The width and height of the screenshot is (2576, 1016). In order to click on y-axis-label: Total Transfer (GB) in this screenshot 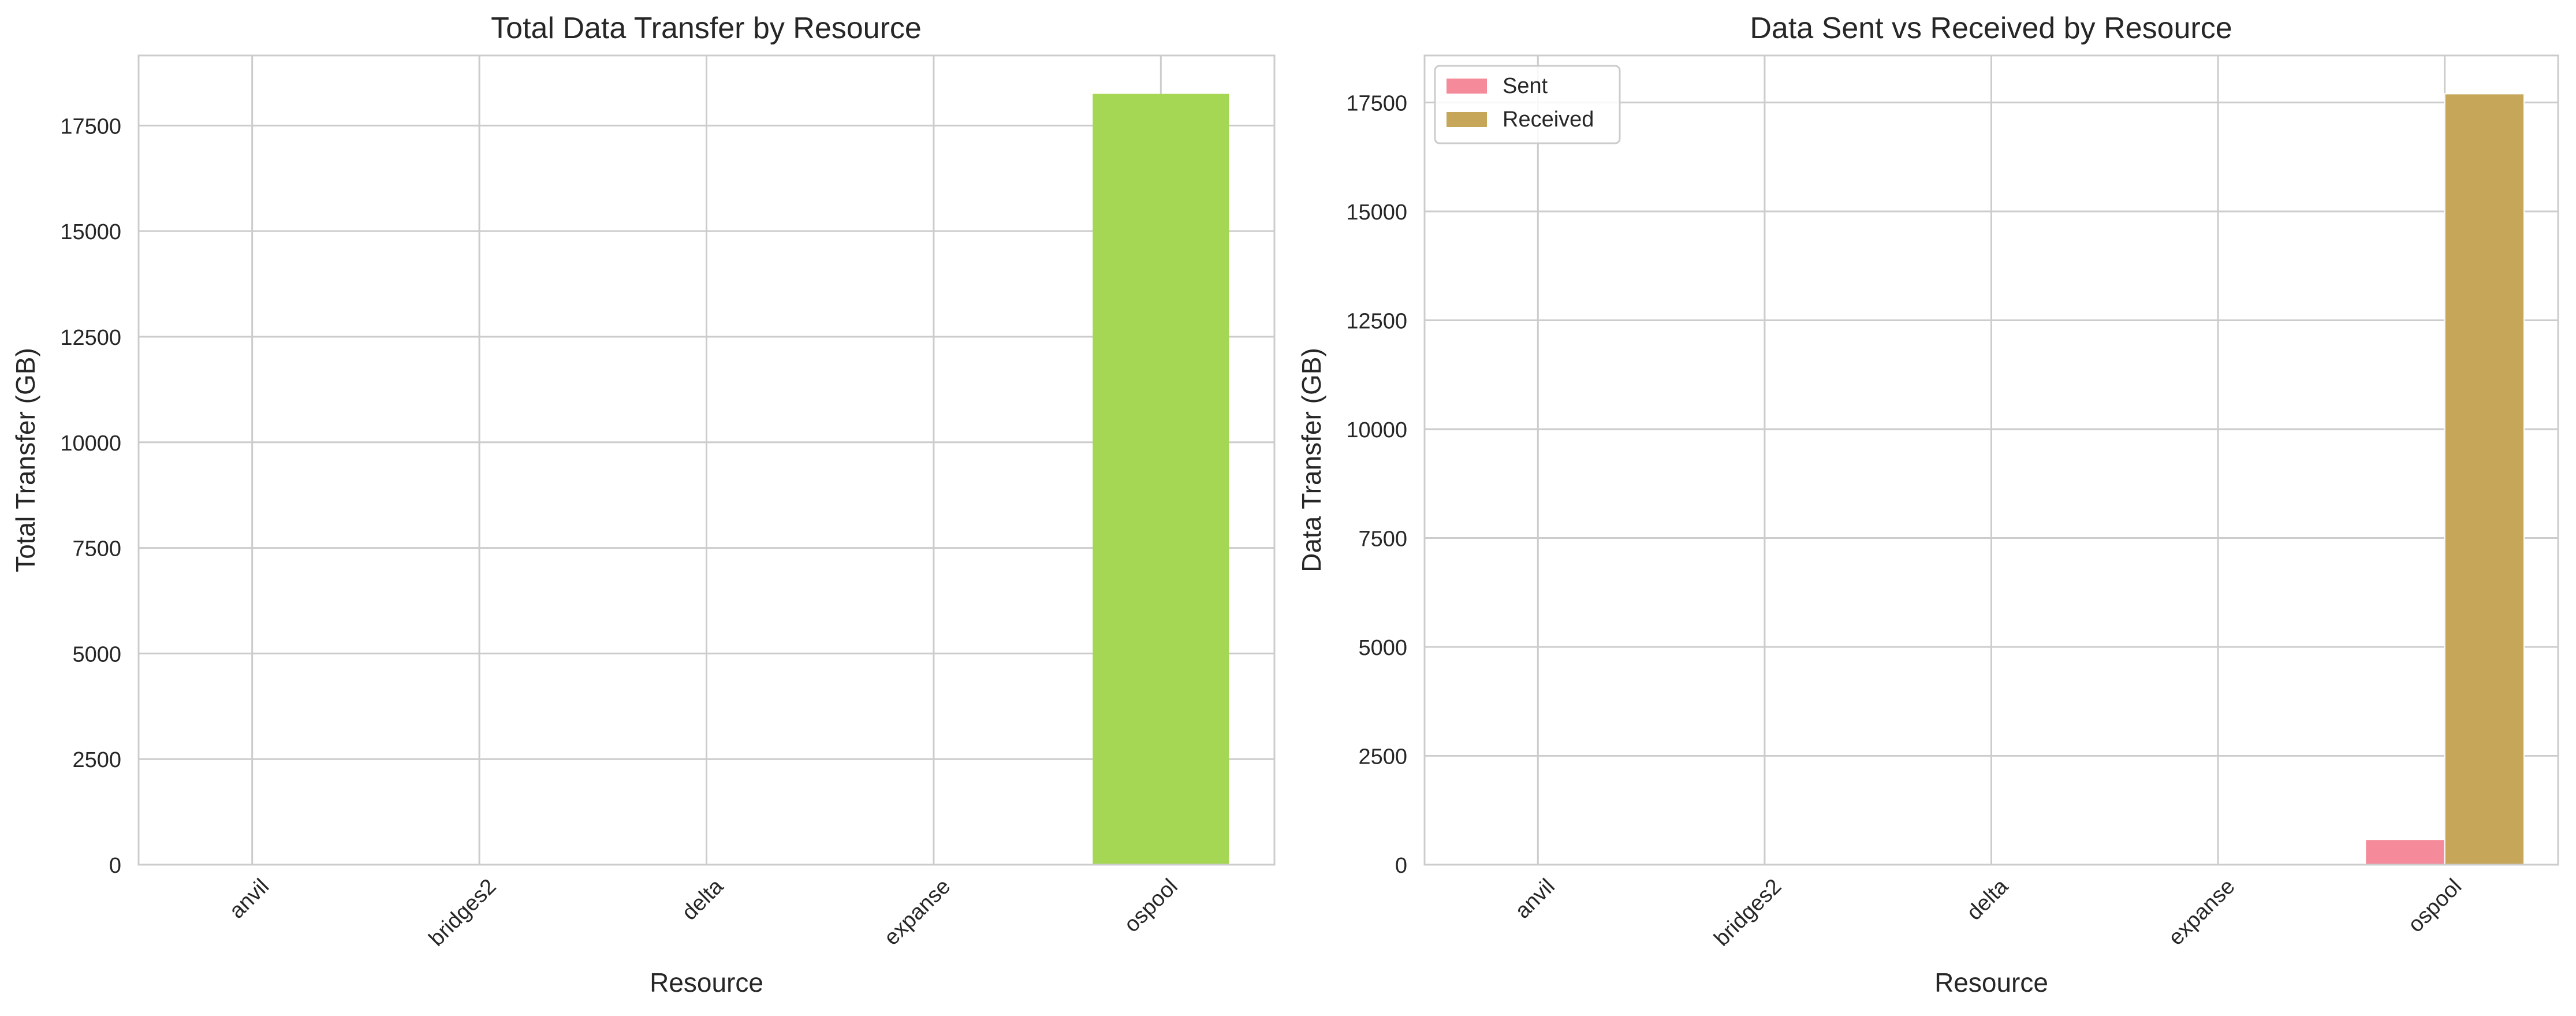, I will do `click(25, 460)`.